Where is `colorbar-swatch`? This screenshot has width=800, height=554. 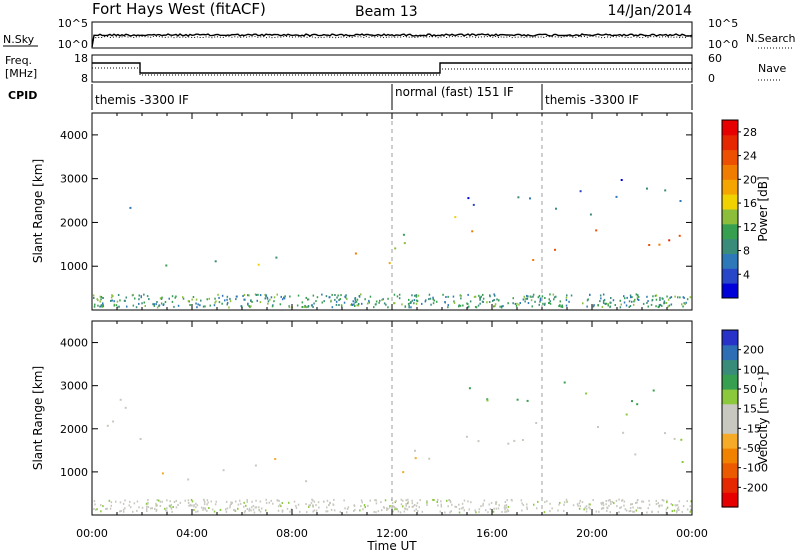 colorbar-swatch is located at coordinates (730, 382).